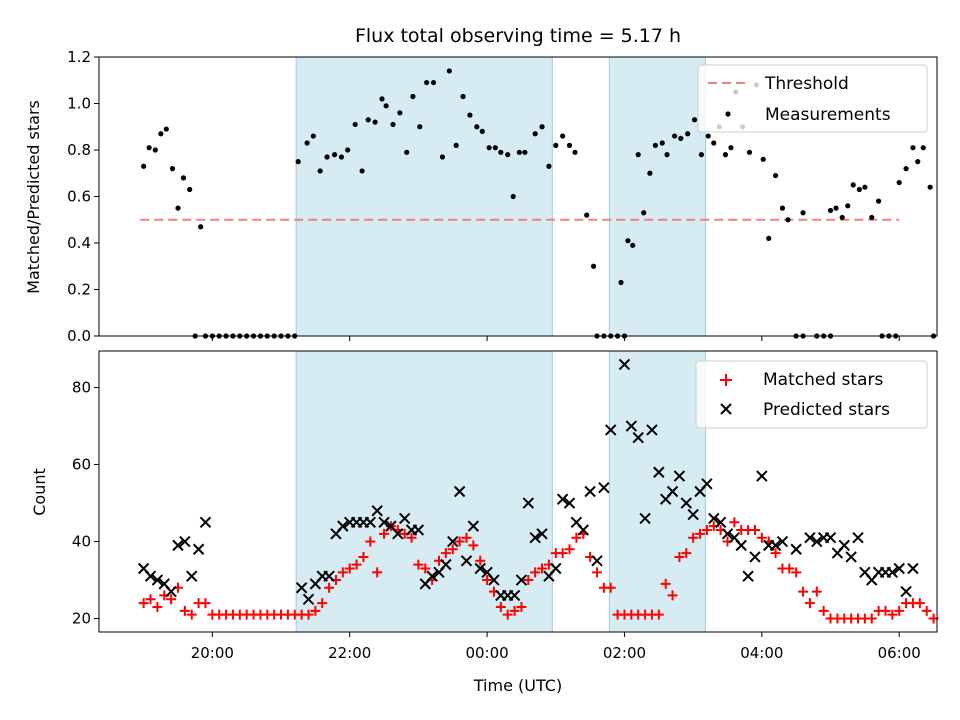 The height and width of the screenshot is (720, 960). Describe the element at coordinates (518, 36) in the screenshot. I see `chart-title: Flux total observing time = 5.17 h` at that location.